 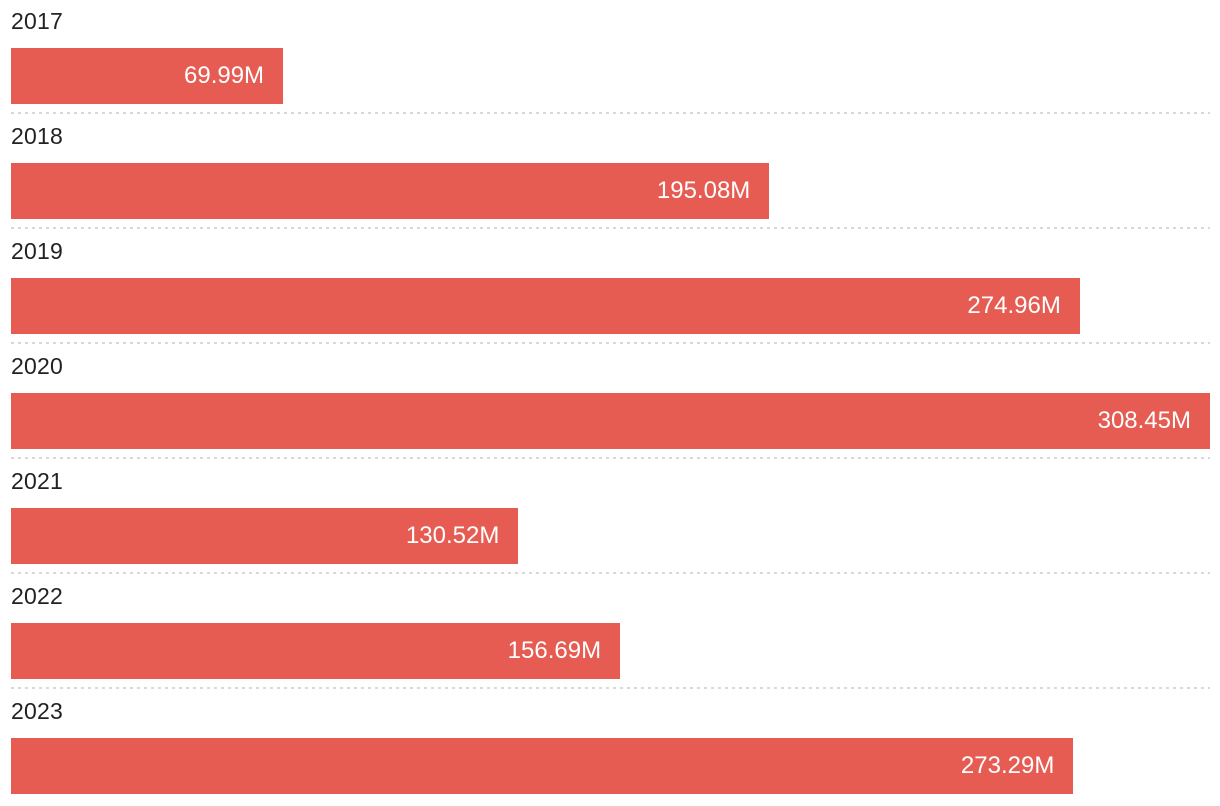 I want to click on value-label-2021: 130.52M, so click(x=452, y=535).